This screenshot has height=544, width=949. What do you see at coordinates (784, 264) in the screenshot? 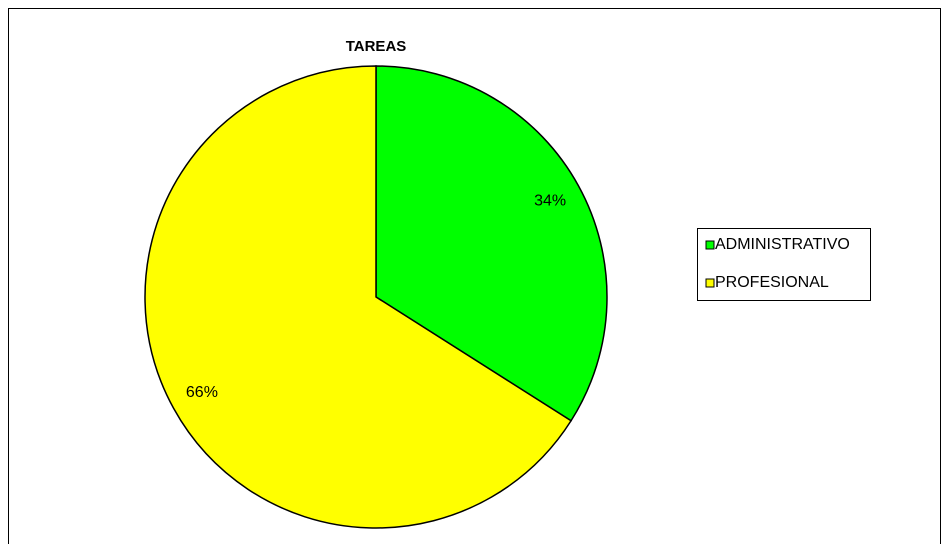
I see `legend-box` at bounding box center [784, 264].